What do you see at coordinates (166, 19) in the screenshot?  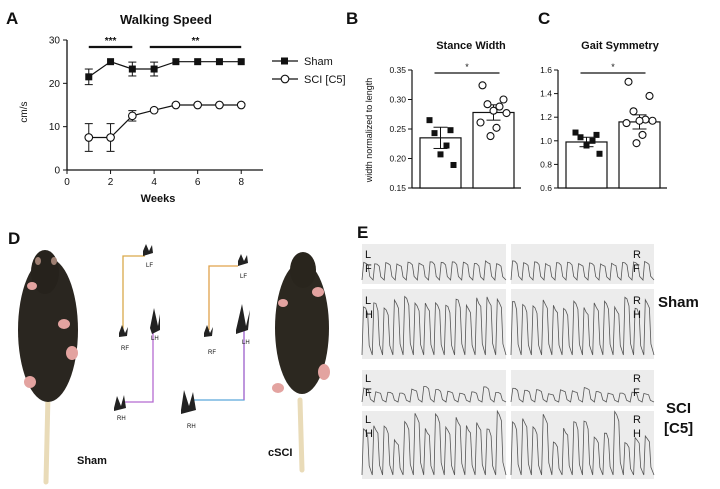 I see `chart-a-title: Walking Speed` at bounding box center [166, 19].